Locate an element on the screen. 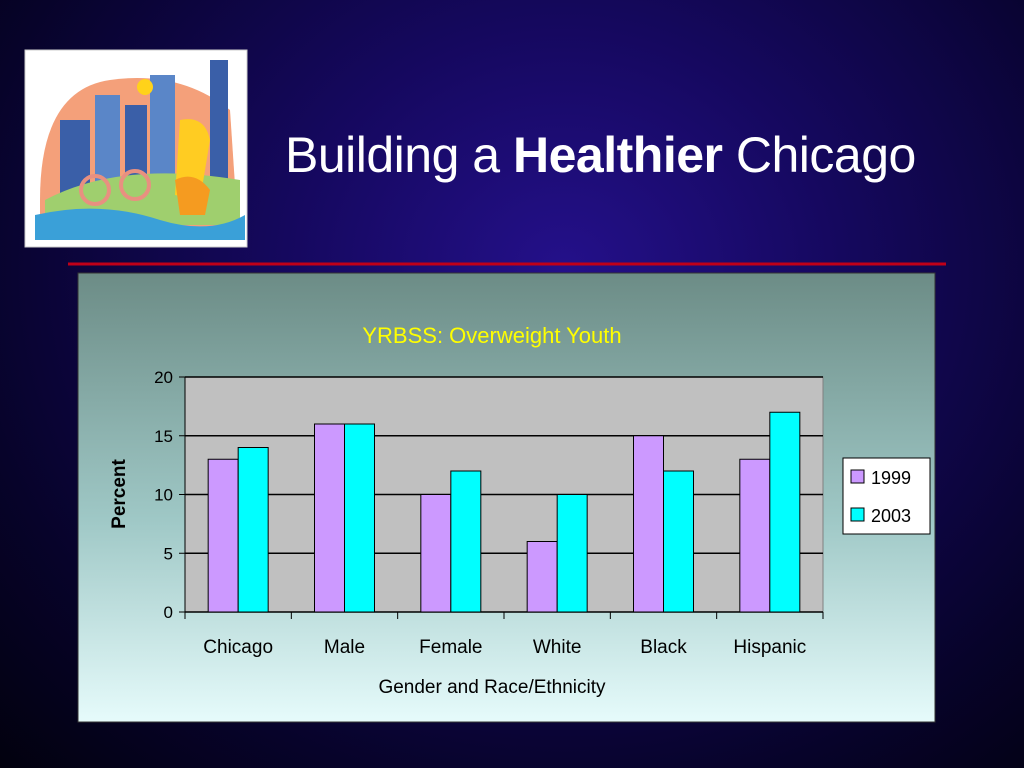  y-tick-label: 20 is located at coordinates (163, 377).